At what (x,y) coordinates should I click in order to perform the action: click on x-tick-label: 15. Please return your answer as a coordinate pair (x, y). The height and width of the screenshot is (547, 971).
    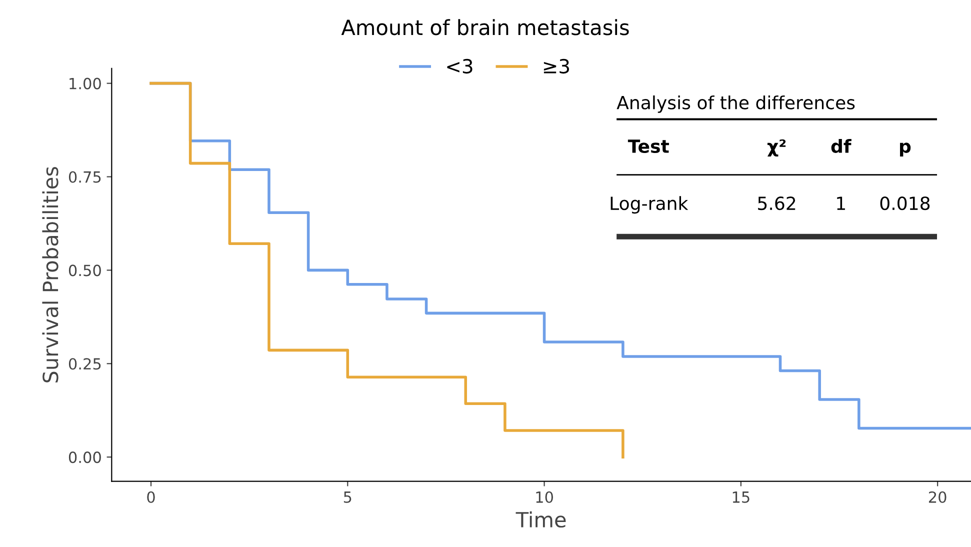
    Looking at the image, I should click on (741, 497).